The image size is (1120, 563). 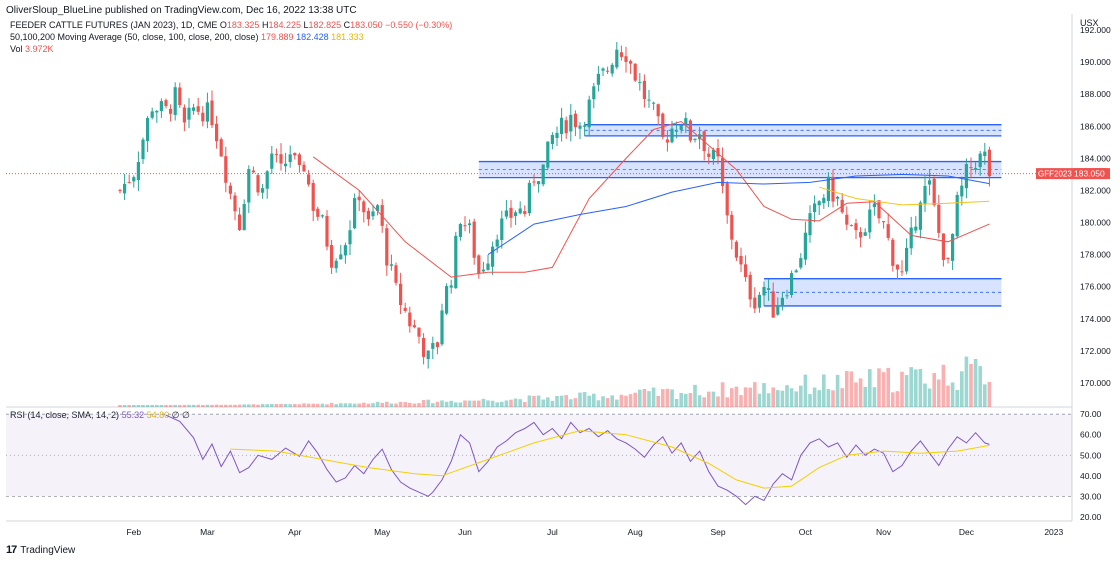 What do you see at coordinates (382, 532) in the screenshot?
I see `time-tick-label: May` at bounding box center [382, 532].